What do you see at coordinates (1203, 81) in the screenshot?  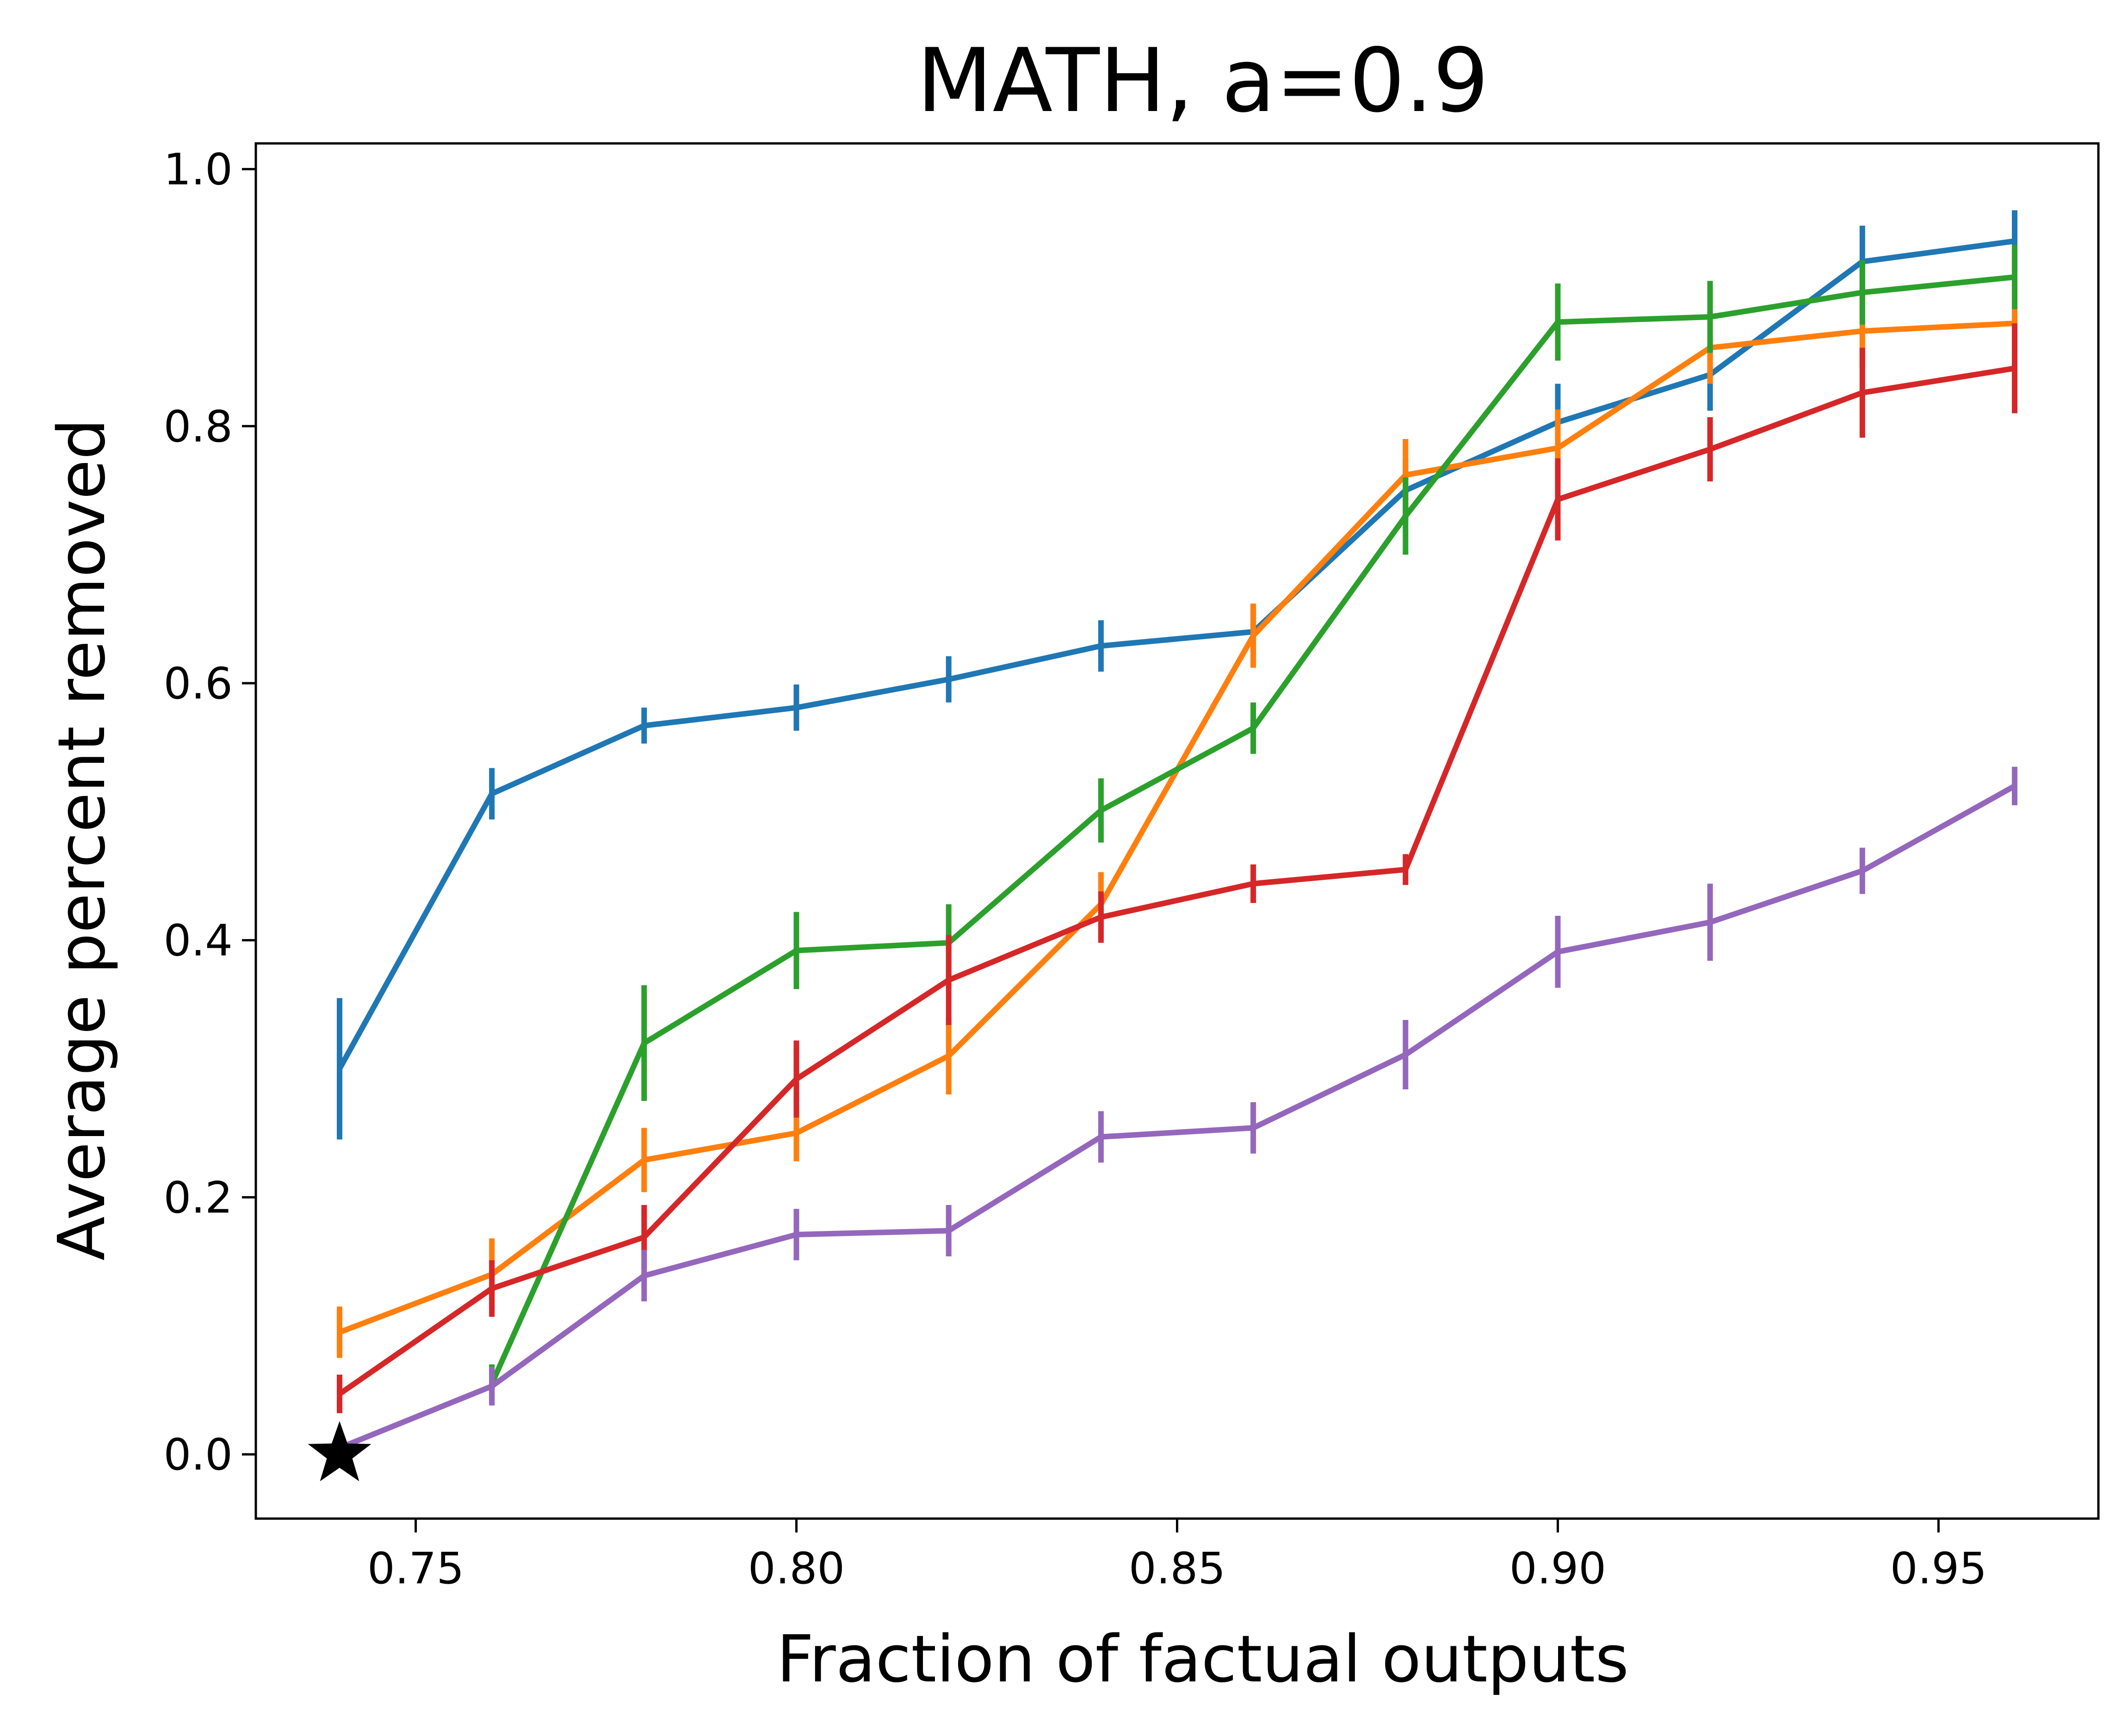 I see `chart-title: MATH, a=0.9` at bounding box center [1203, 81].